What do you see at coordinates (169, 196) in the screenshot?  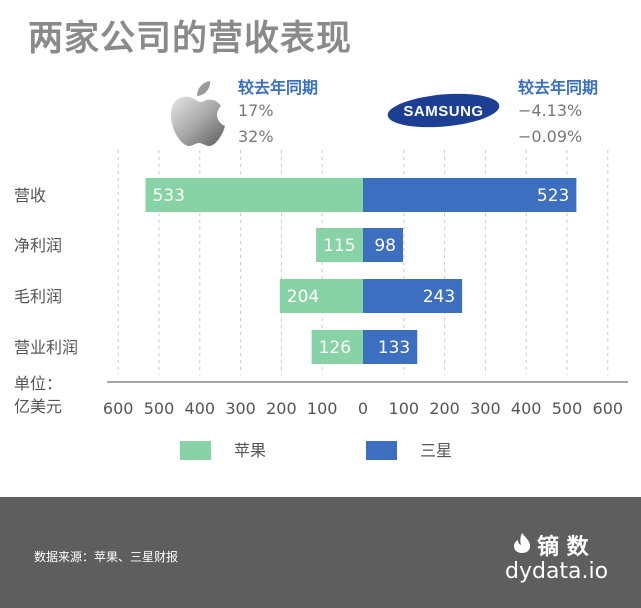 I see `bar-label-apple: 533` at bounding box center [169, 196].